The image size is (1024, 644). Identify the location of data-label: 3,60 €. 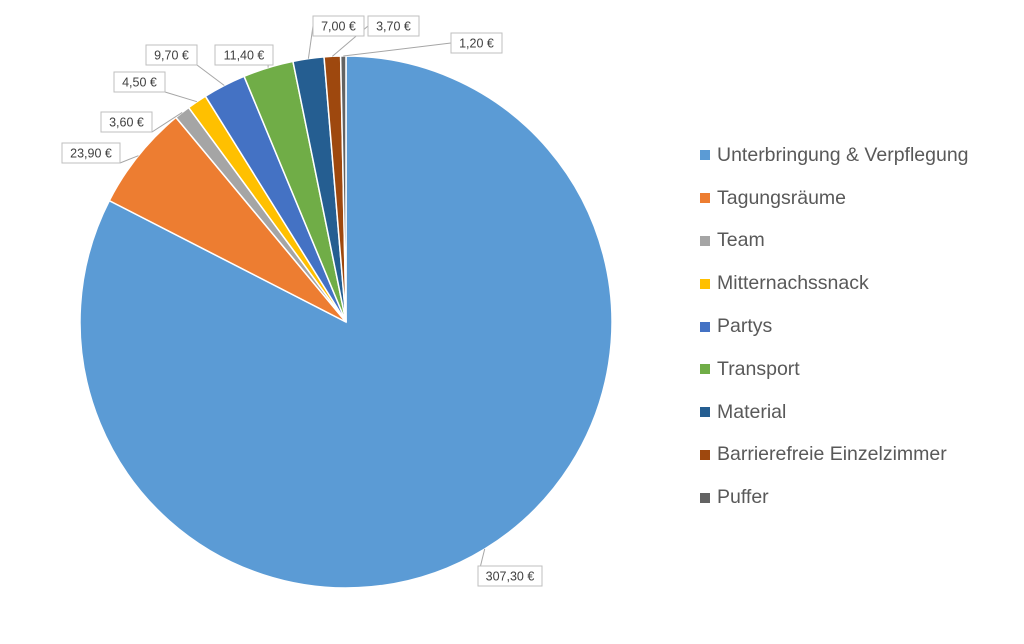
(126, 123).